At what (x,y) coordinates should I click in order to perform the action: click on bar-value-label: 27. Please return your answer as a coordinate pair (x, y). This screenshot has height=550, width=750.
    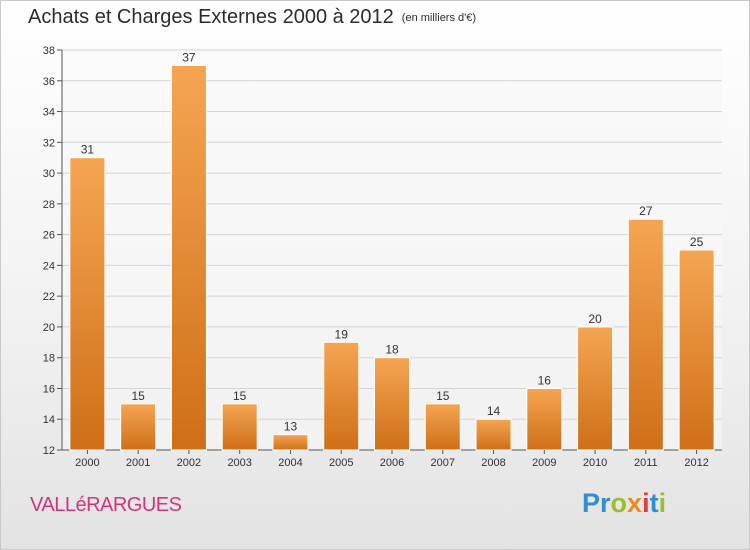
    Looking at the image, I should click on (646, 211).